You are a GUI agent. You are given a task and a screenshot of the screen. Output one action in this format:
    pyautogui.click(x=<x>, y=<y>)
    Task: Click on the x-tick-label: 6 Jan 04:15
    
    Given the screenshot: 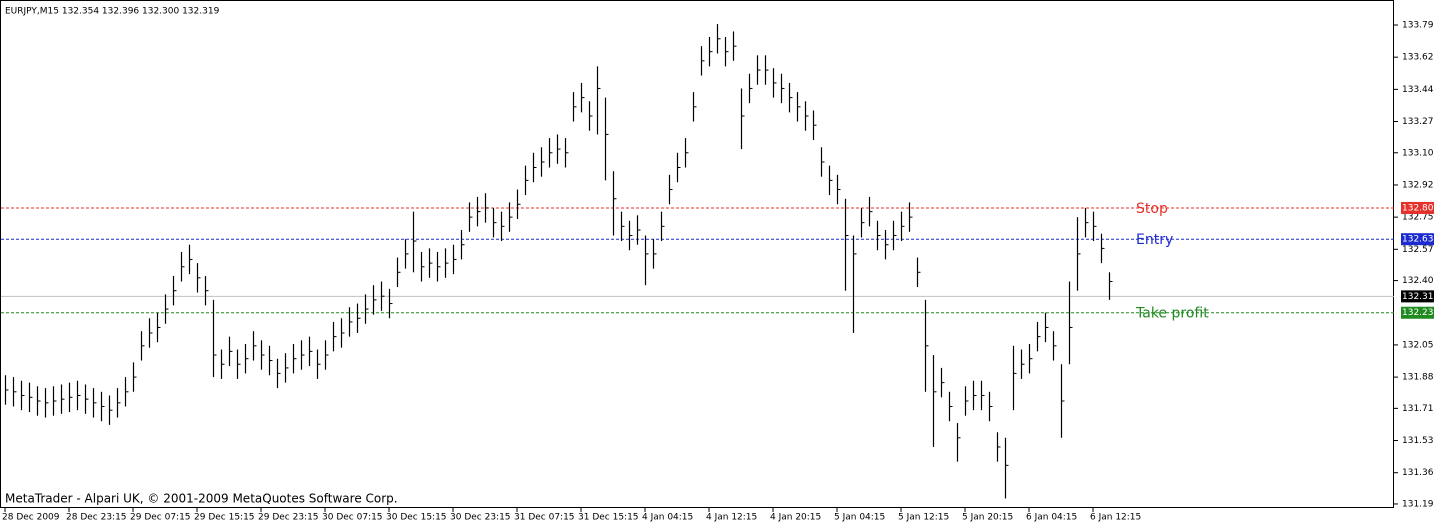 What is the action you would take?
    pyautogui.click(x=1051, y=518)
    